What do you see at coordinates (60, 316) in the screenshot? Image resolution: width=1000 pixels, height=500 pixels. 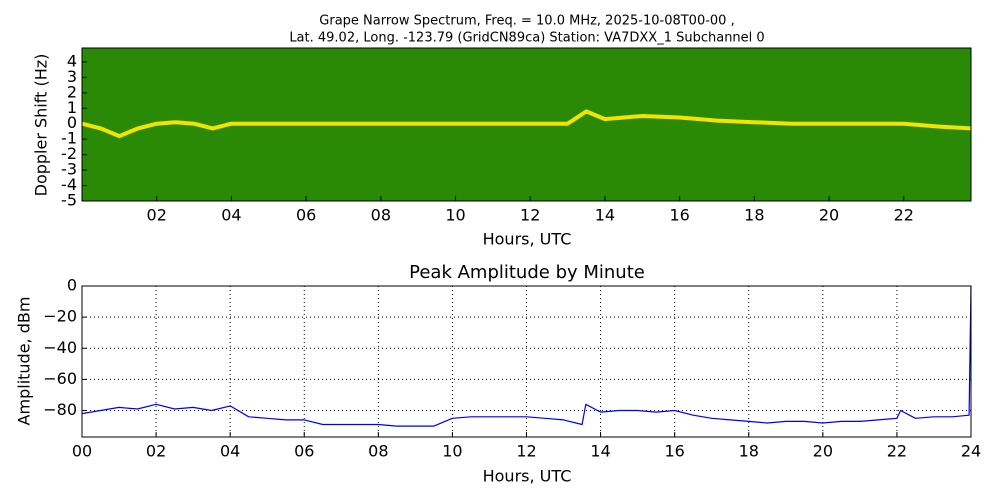 I see `y-tick-label: −20` at bounding box center [60, 316].